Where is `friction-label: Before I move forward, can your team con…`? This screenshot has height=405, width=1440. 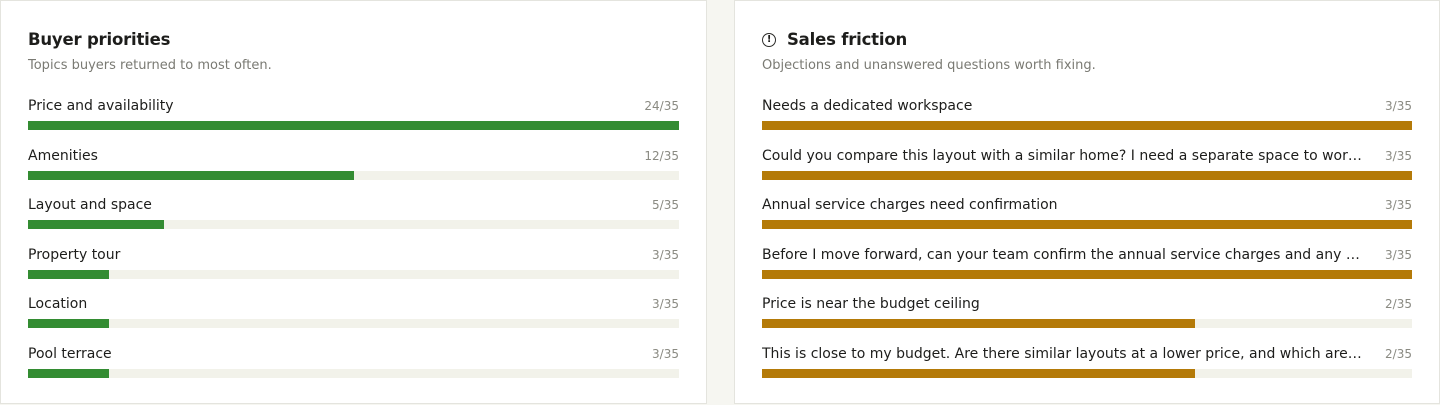
friction-label: Before I move forward, can your team con… is located at coordinates (1062, 254).